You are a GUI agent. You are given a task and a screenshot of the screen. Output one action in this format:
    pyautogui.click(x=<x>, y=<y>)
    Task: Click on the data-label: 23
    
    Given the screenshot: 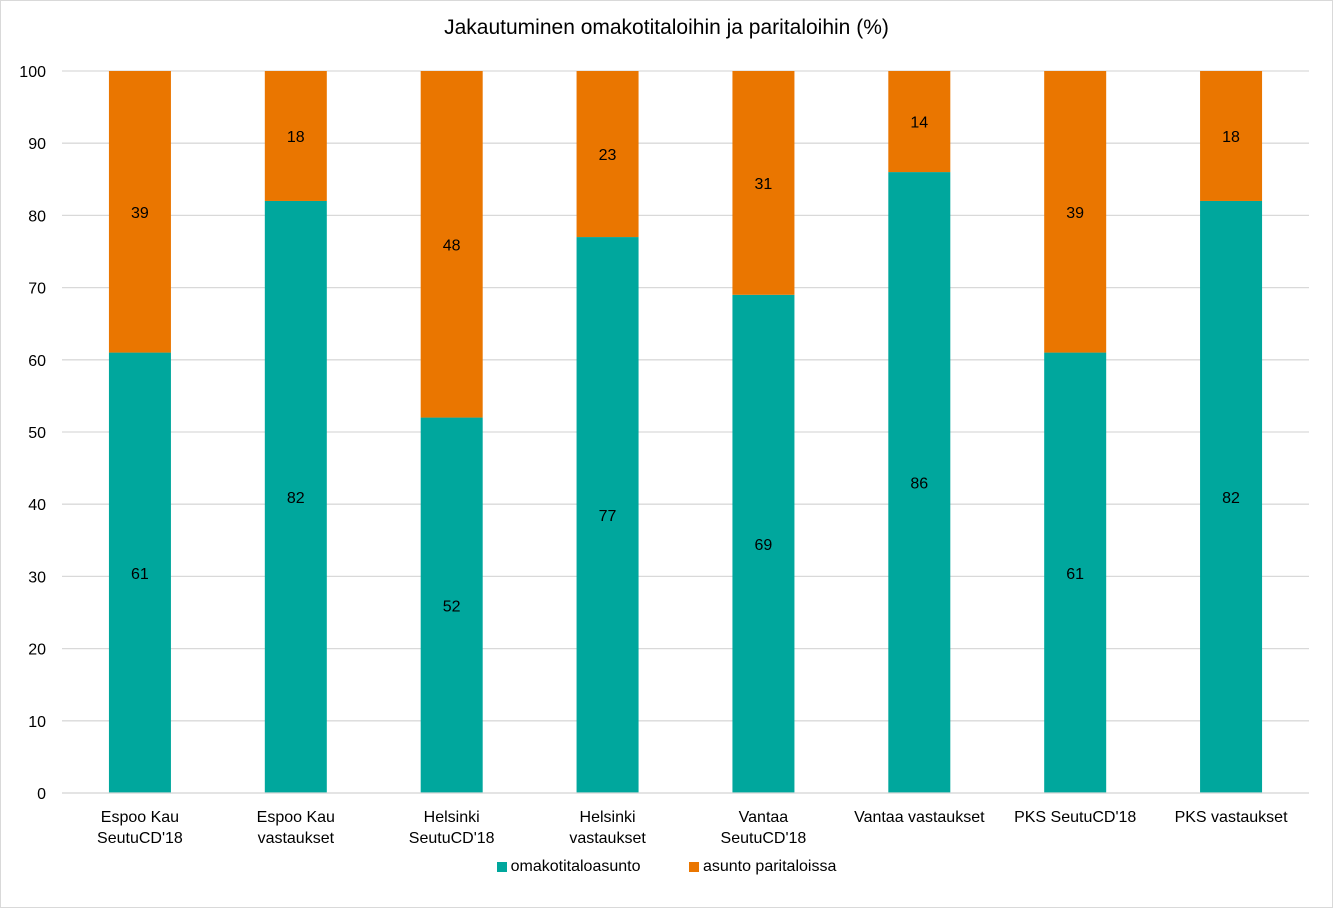 What is the action you would take?
    pyautogui.click(x=608, y=155)
    